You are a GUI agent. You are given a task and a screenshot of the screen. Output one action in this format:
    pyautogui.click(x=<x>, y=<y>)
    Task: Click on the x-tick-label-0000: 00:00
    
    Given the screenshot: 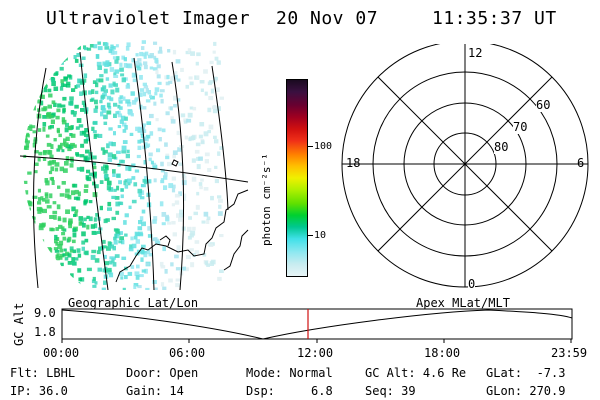 What is the action you would take?
    pyautogui.click(x=61, y=353)
    